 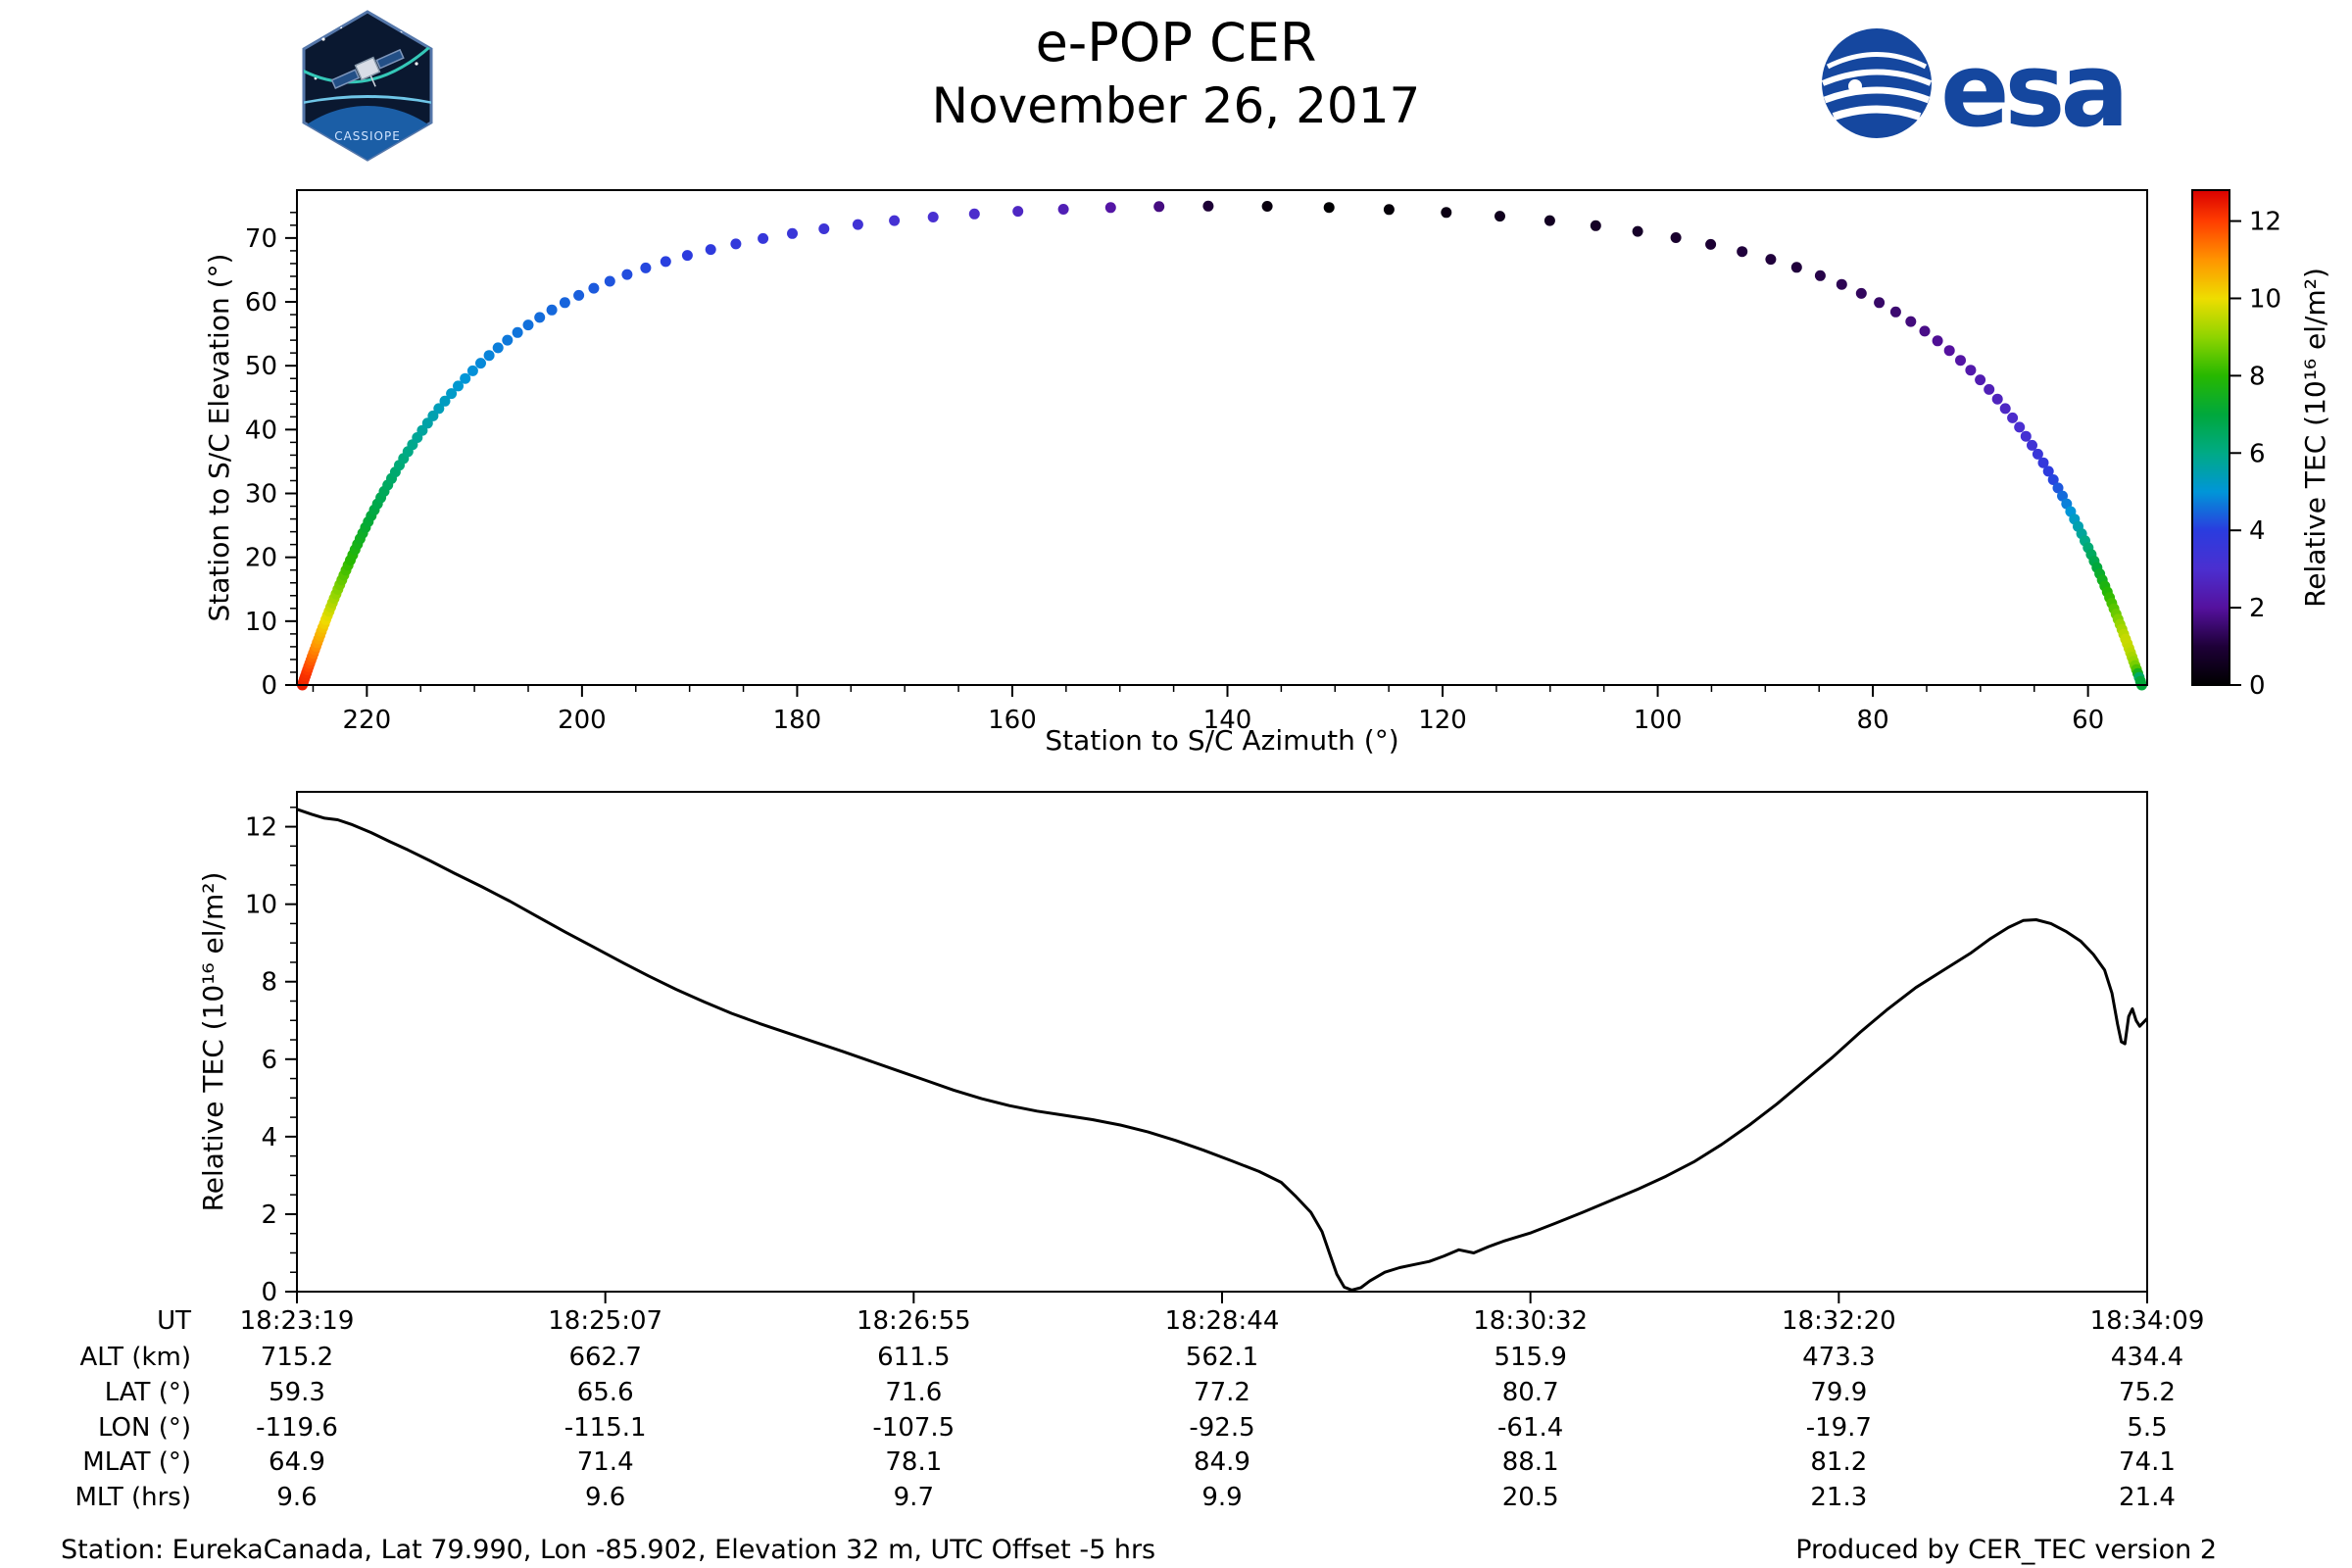 I want to click on star-icon, so click(x=416, y=64).